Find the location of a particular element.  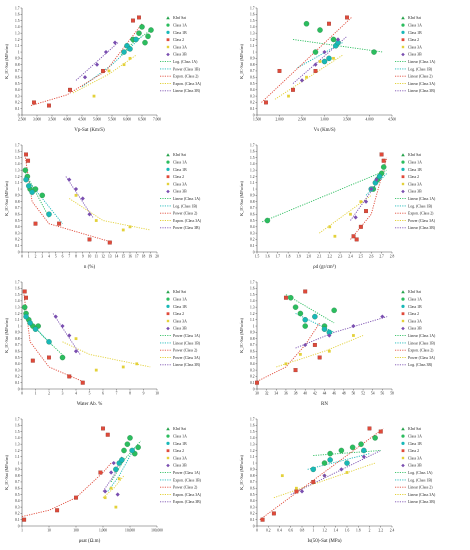

legend-label: Class 2 is located at coordinates (413, 314).